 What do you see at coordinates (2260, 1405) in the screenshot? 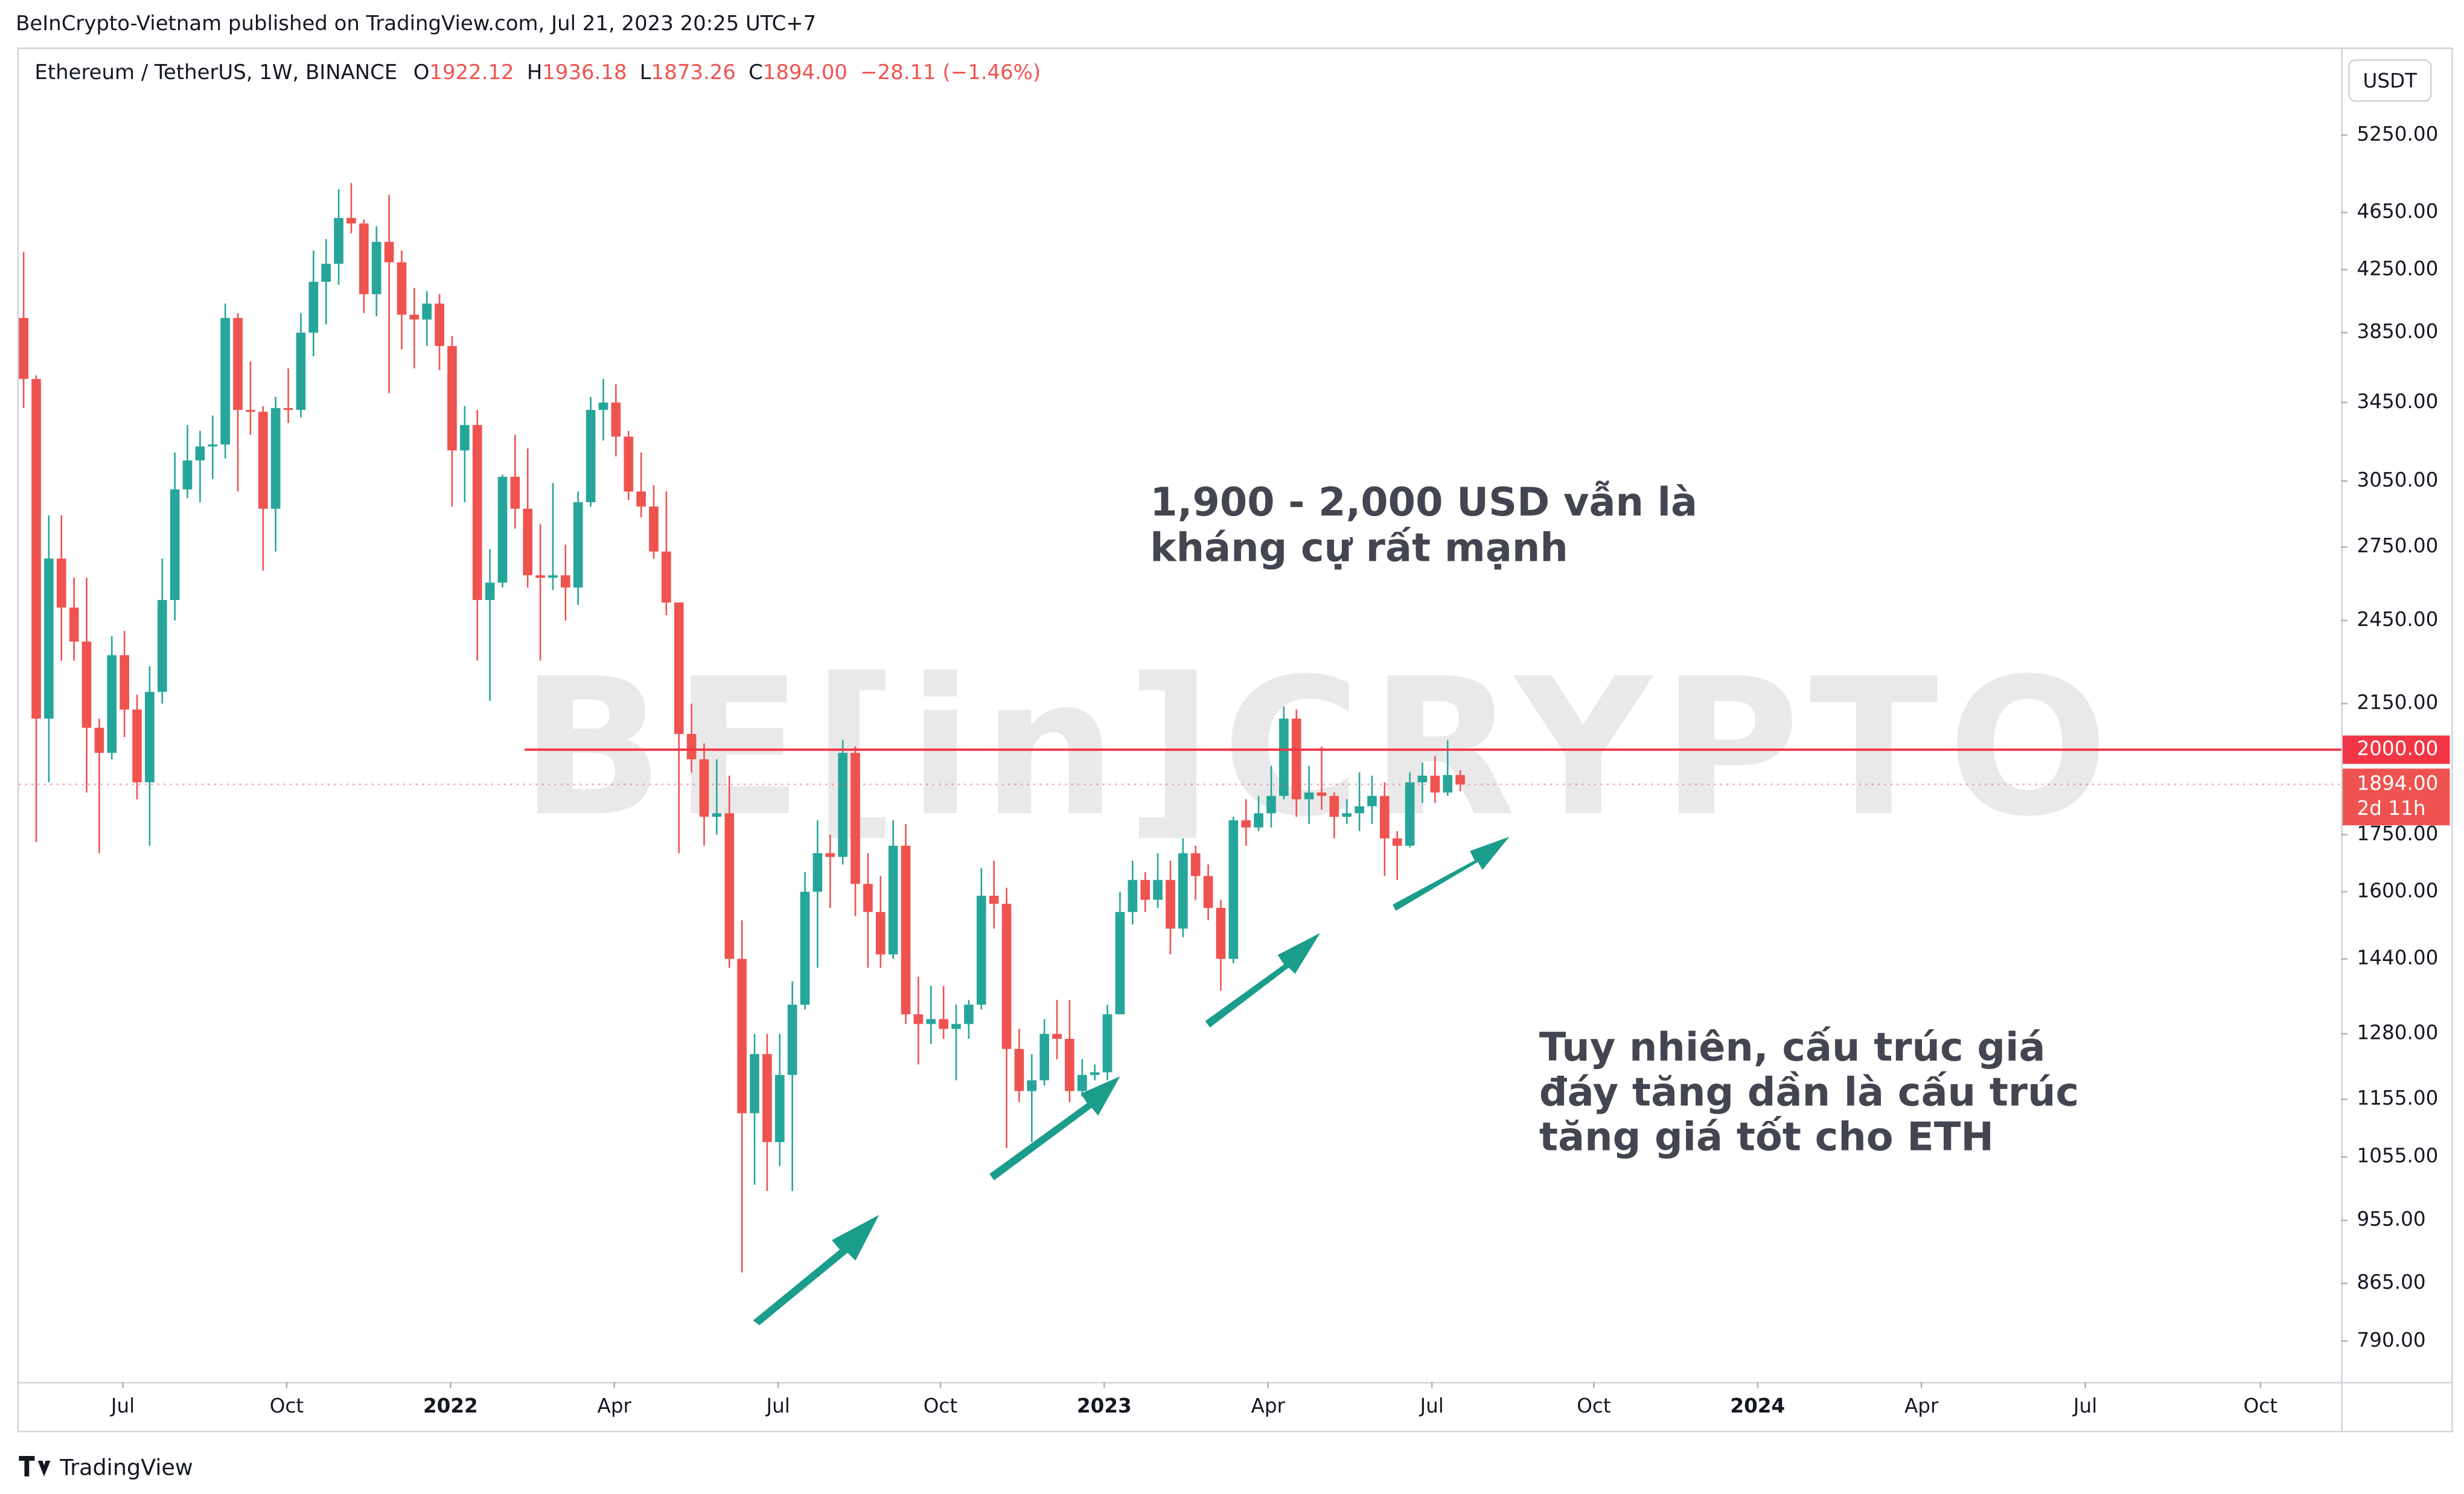
I see `x-tick-label: Oct` at bounding box center [2260, 1405].